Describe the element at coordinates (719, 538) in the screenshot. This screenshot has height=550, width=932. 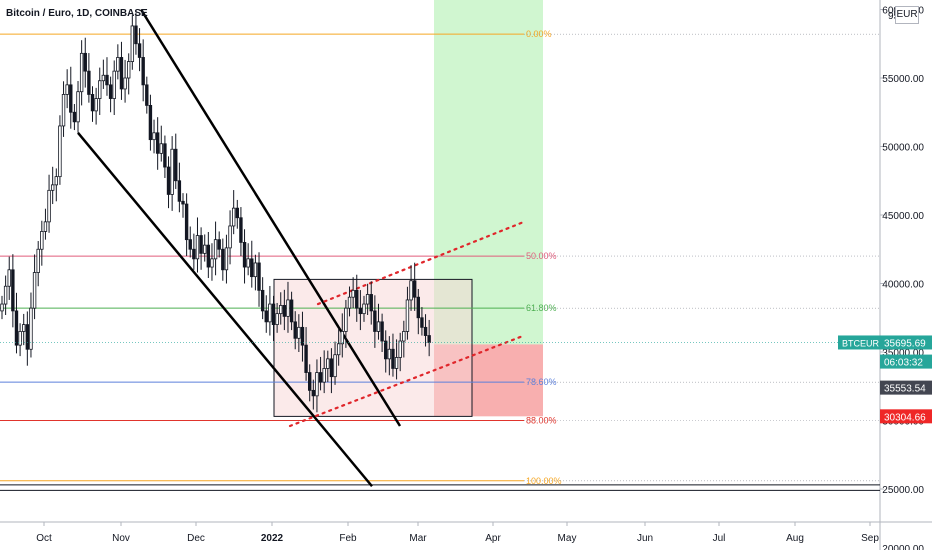
I see `x-tick-label: Jul` at that location.